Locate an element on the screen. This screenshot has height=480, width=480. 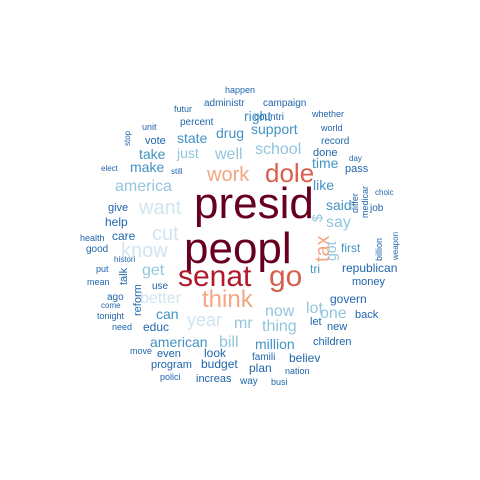
word-pass: pass is located at coordinates (357, 169).